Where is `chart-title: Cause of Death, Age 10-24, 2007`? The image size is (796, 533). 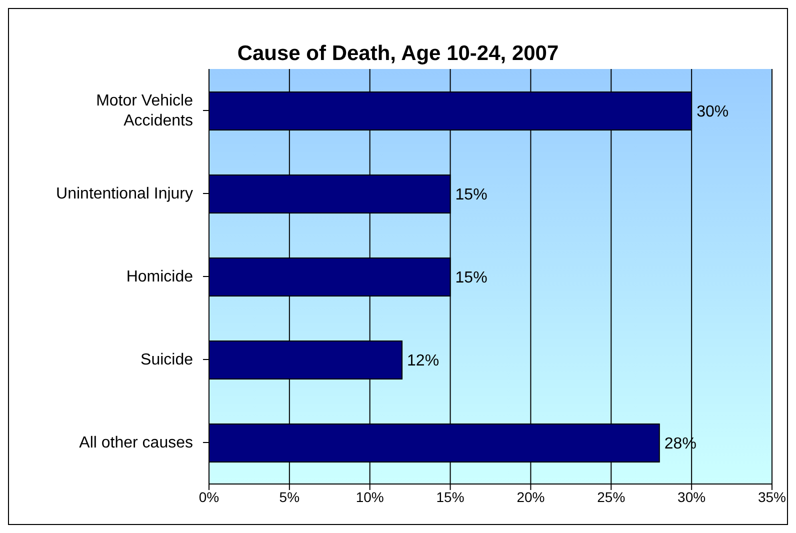 chart-title: Cause of Death, Age 10-24, 2007 is located at coordinates (398, 53).